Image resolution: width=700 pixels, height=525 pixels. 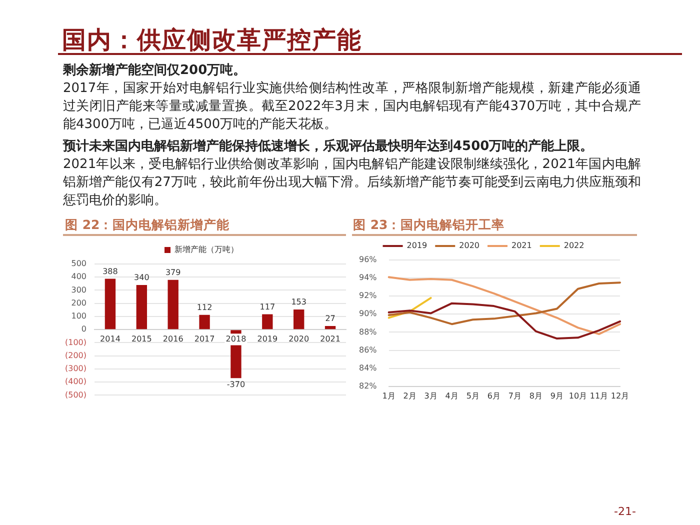 What do you see at coordinates (75, 395) in the screenshot?
I see `y-tick-label: (500)` at bounding box center [75, 395].